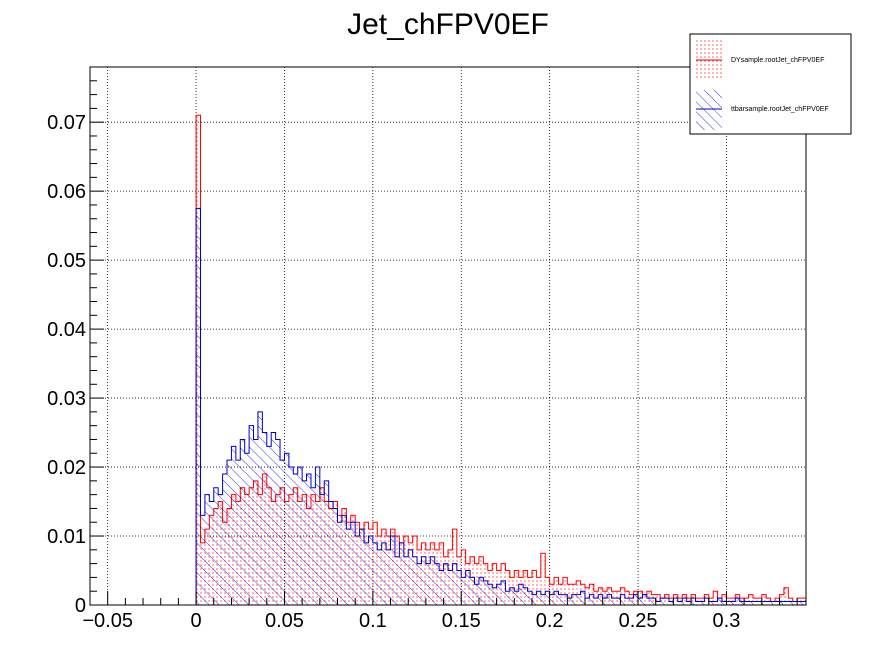  Describe the element at coordinates (373, 621) in the screenshot. I see `x-tick-label-3: 0.1` at that location.